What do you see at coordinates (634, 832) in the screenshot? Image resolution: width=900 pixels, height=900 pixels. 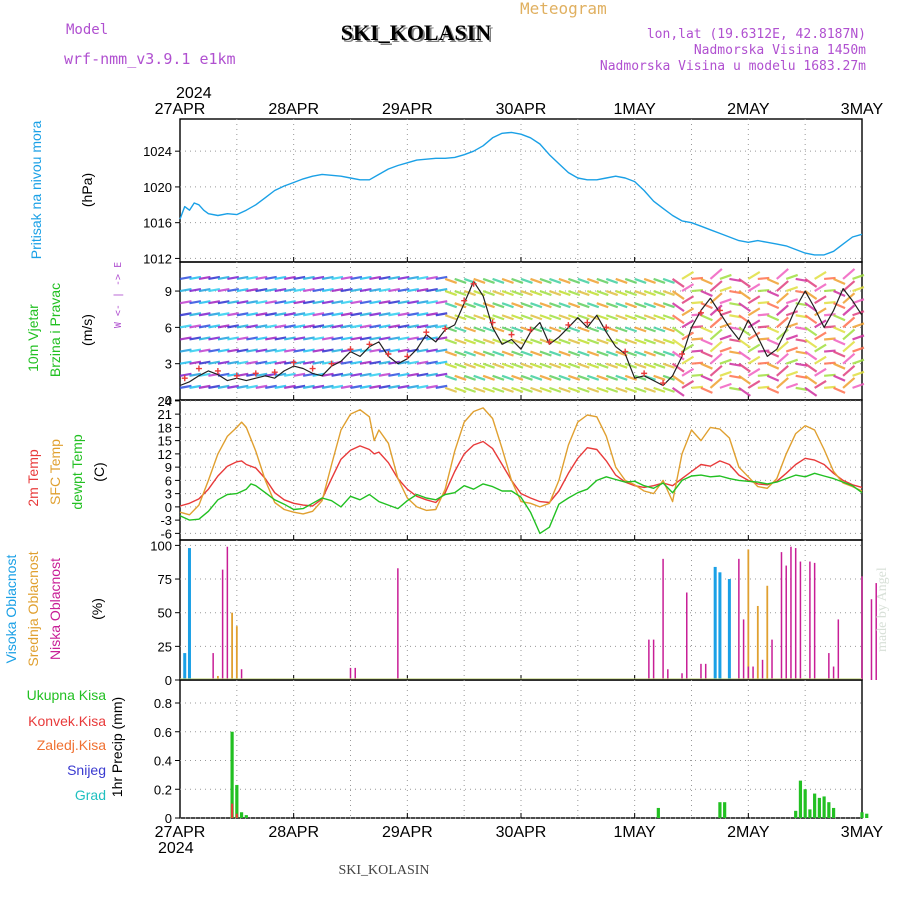 I see `x-tick-label-bottom: 1MAY` at bounding box center [634, 832].